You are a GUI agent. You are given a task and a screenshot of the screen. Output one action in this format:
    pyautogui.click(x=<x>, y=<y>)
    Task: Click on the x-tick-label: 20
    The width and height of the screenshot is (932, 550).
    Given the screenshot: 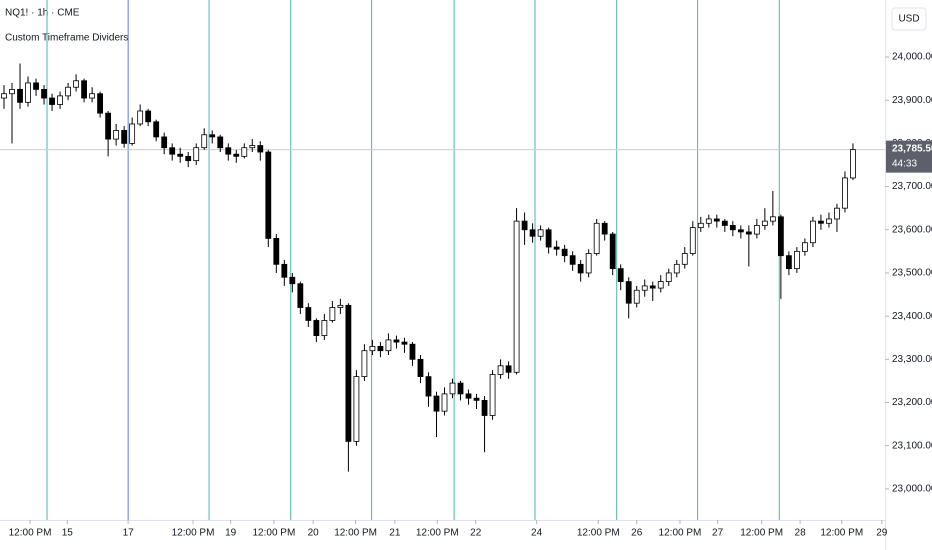 What is the action you would take?
    pyautogui.click(x=314, y=533)
    